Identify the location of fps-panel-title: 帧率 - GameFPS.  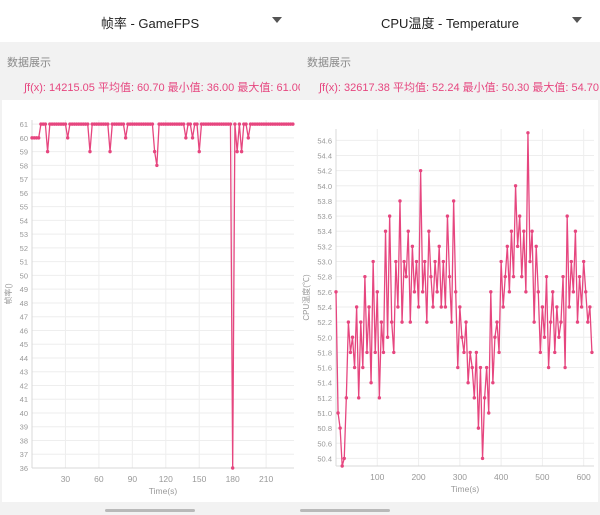
(150, 23).